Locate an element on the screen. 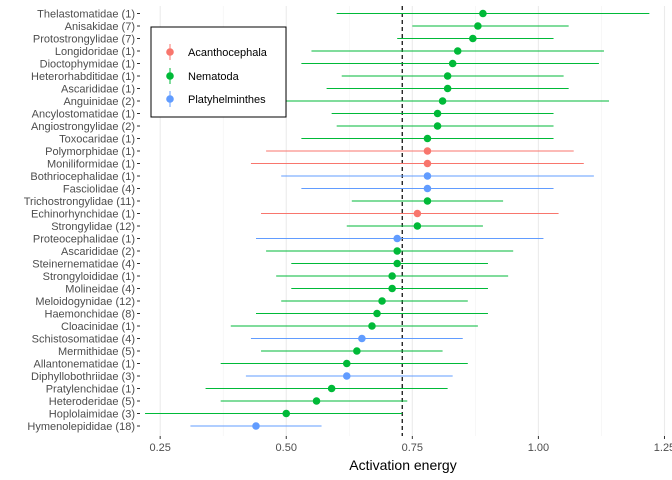 This screenshot has height=480, width=672. y-tick-label: Heteroderidae (5) is located at coordinates (92, 402).